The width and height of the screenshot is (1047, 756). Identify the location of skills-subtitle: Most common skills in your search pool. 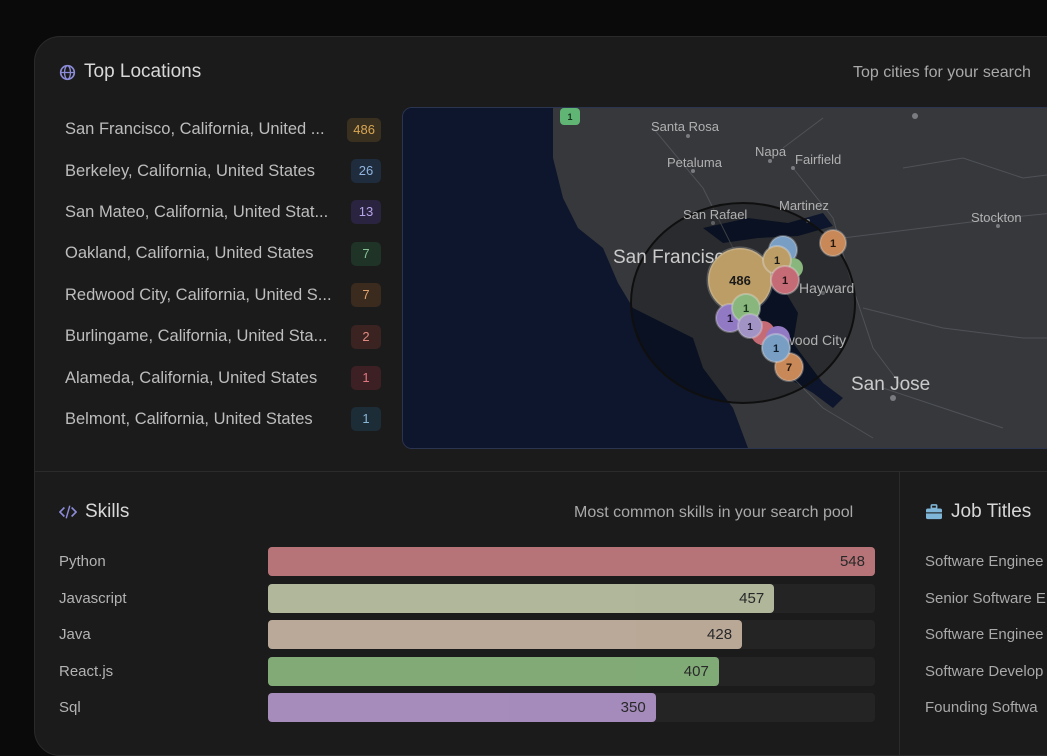
(714, 512).